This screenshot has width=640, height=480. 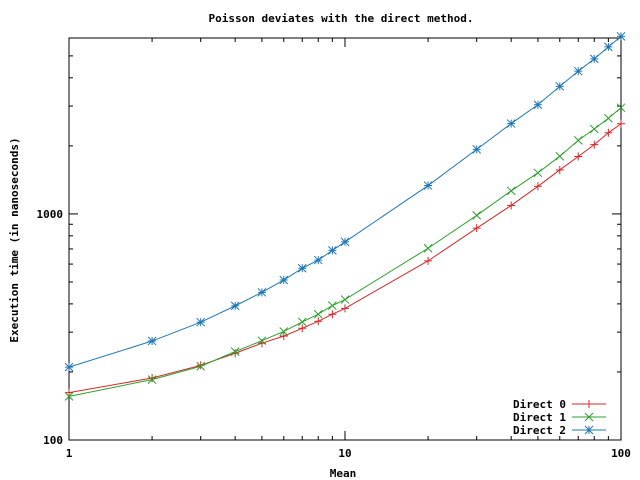 What do you see at coordinates (539, 430) in the screenshot?
I see `legend-label: Direct 2` at bounding box center [539, 430].